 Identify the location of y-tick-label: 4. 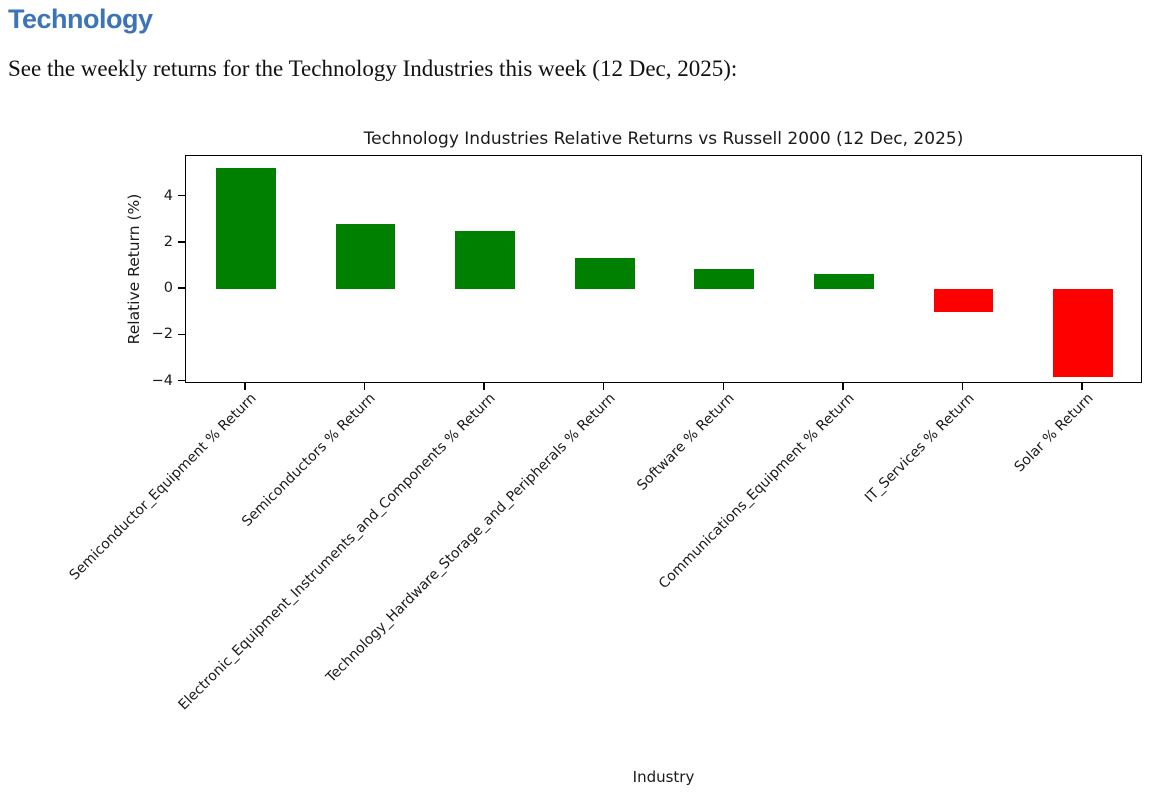
(168, 195).